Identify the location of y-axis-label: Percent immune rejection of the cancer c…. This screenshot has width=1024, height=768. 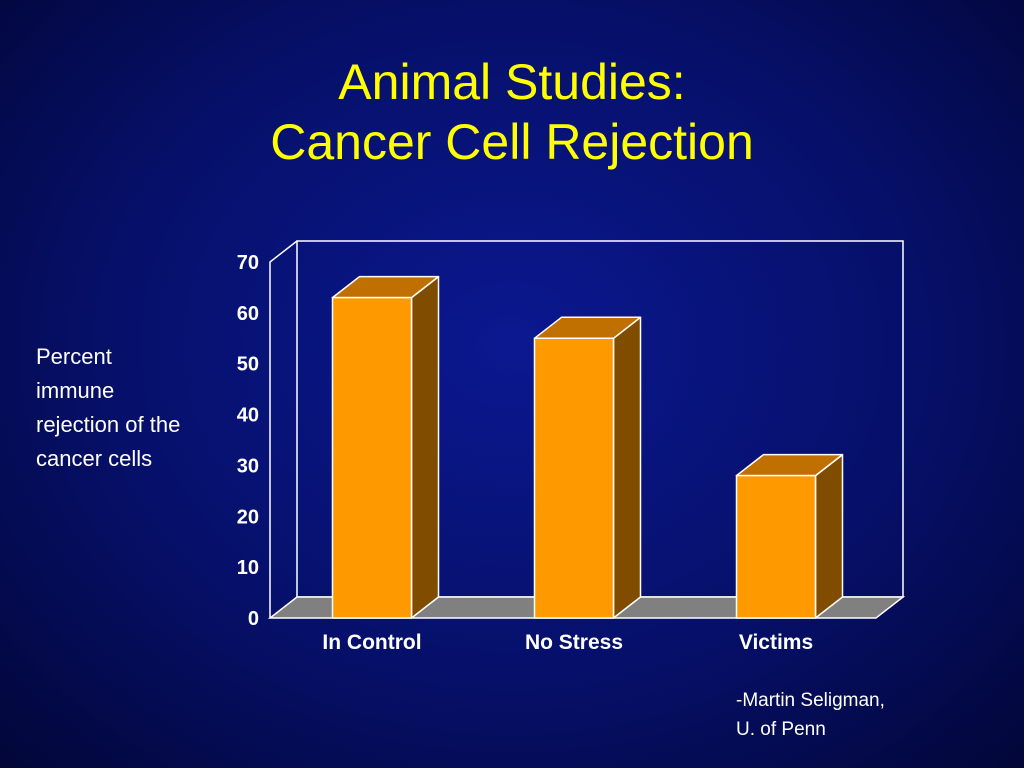
(108, 407).